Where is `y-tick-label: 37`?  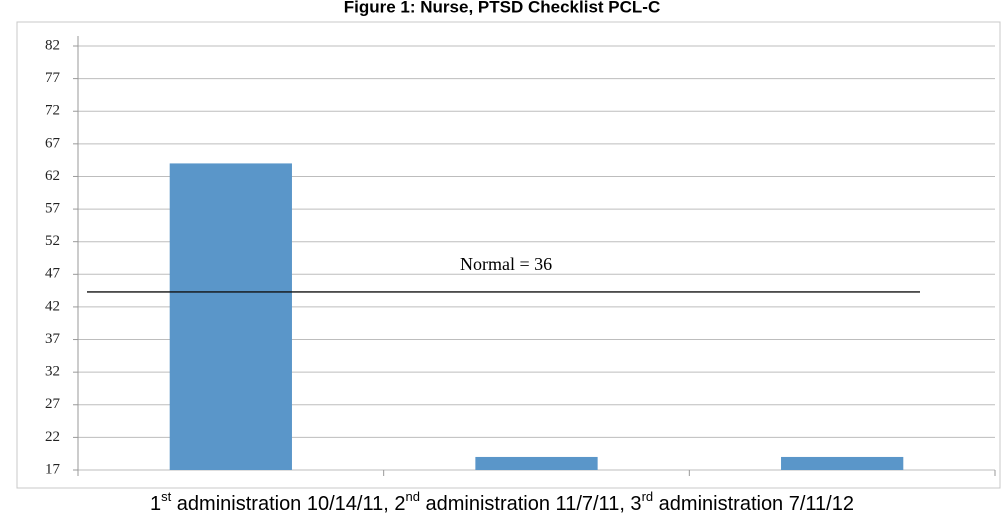 y-tick-label: 37 is located at coordinates (53, 339).